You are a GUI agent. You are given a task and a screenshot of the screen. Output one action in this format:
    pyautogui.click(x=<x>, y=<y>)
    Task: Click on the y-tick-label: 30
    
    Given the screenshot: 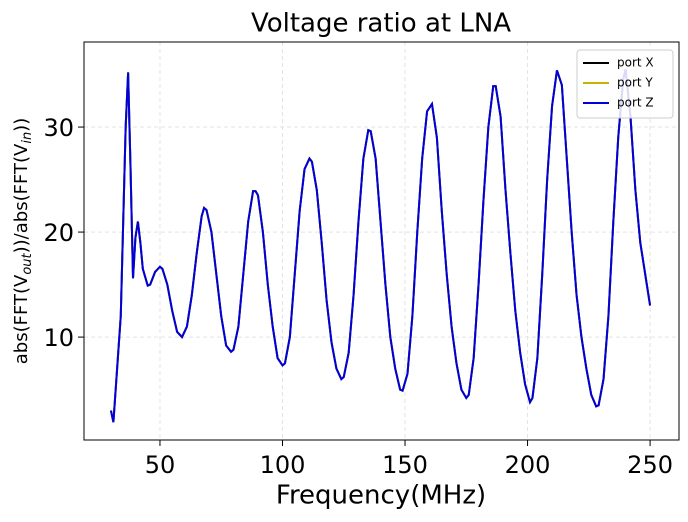 What is the action you would take?
    pyautogui.click(x=58, y=128)
    